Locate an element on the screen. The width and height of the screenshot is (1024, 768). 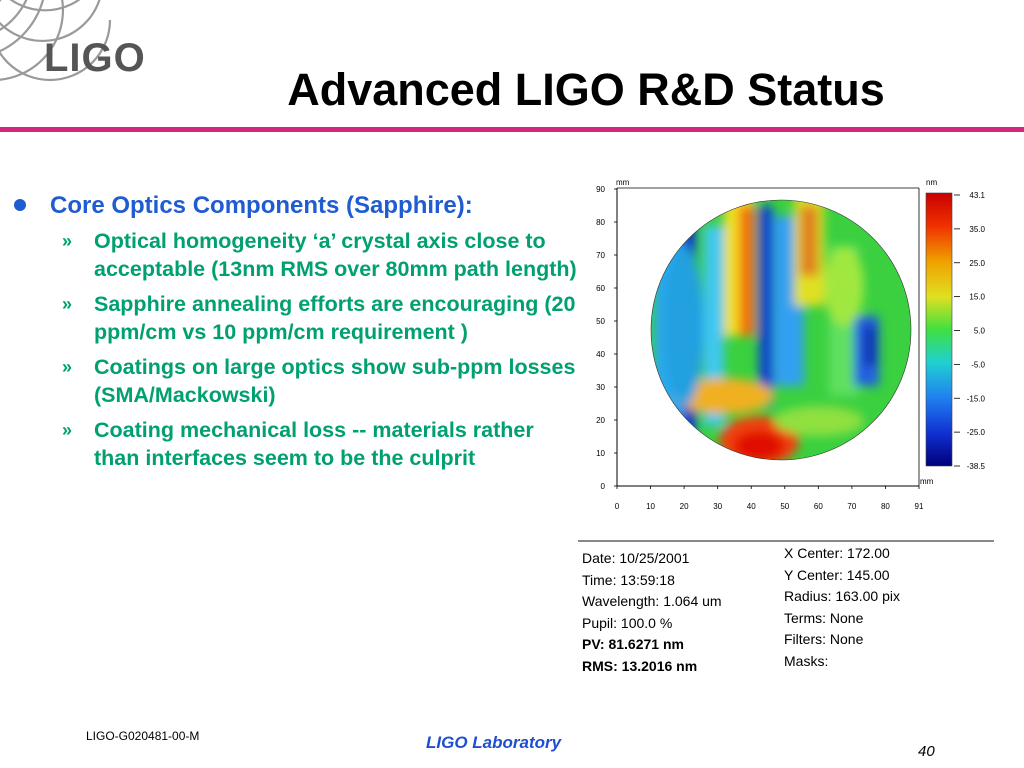
y-tick-label: 90 is located at coordinates (600, 189).